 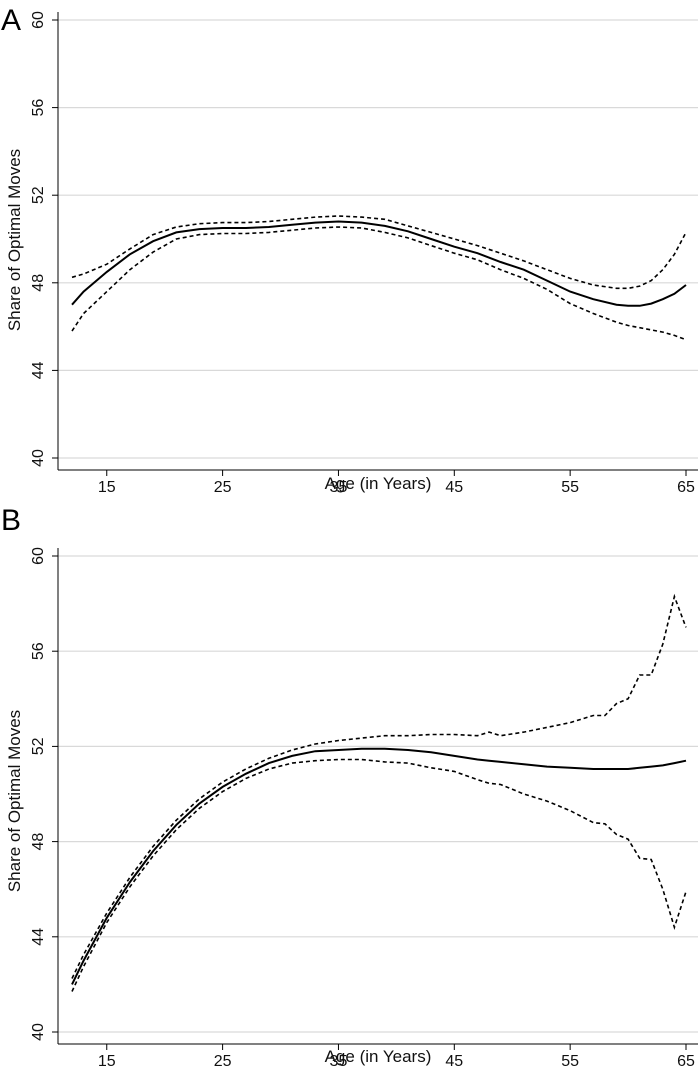 I want to click on panel-a-y-tick-label-56: 56, so click(x=38, y=108).